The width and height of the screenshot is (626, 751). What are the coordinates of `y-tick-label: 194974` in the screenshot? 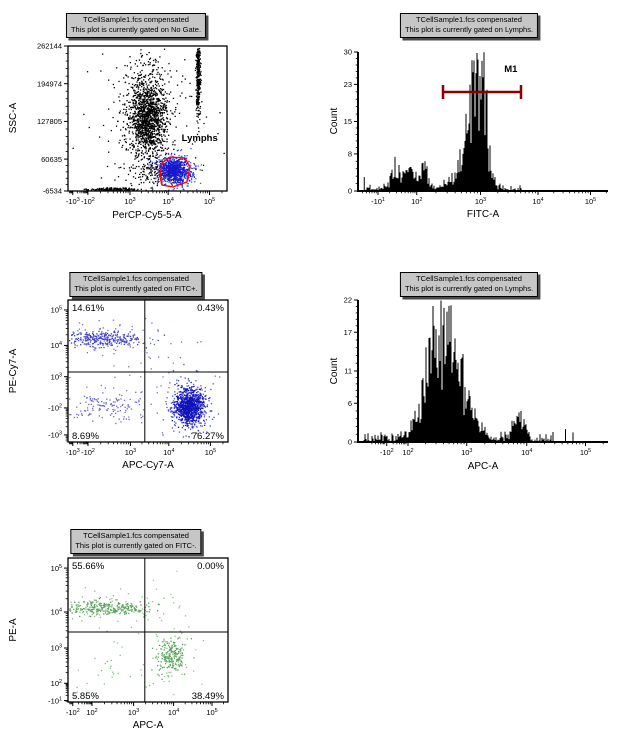 It's located at (49, 83).